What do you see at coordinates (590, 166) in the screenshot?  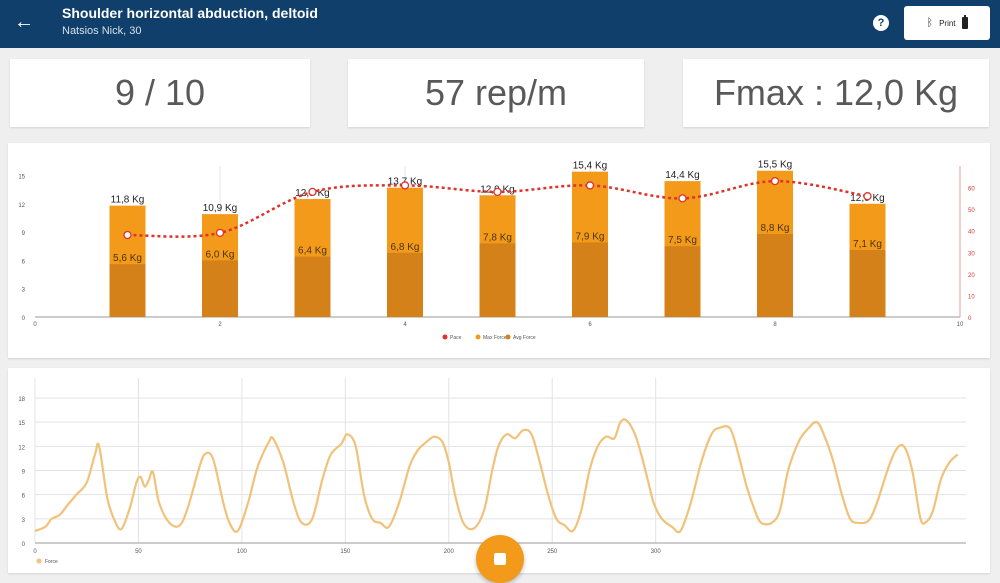 I see `max-force-label: 15,4 Kg` at bounding box center [590, 166].